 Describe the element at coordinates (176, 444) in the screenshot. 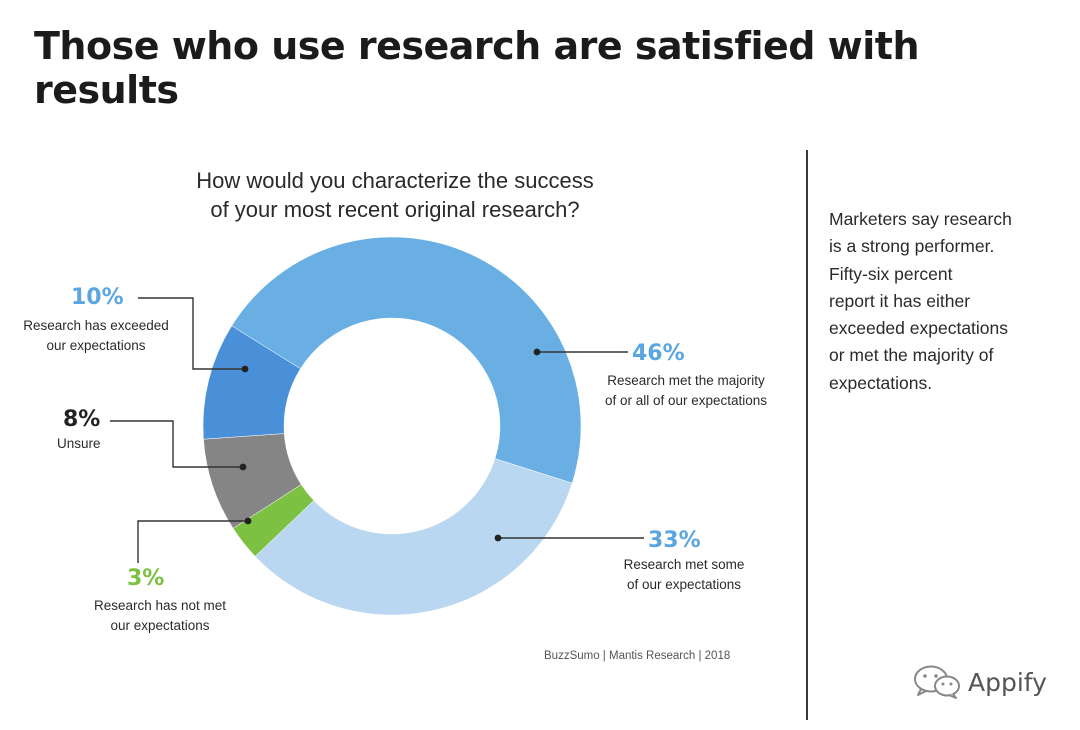

I see `leader-line-unsure` at that location.